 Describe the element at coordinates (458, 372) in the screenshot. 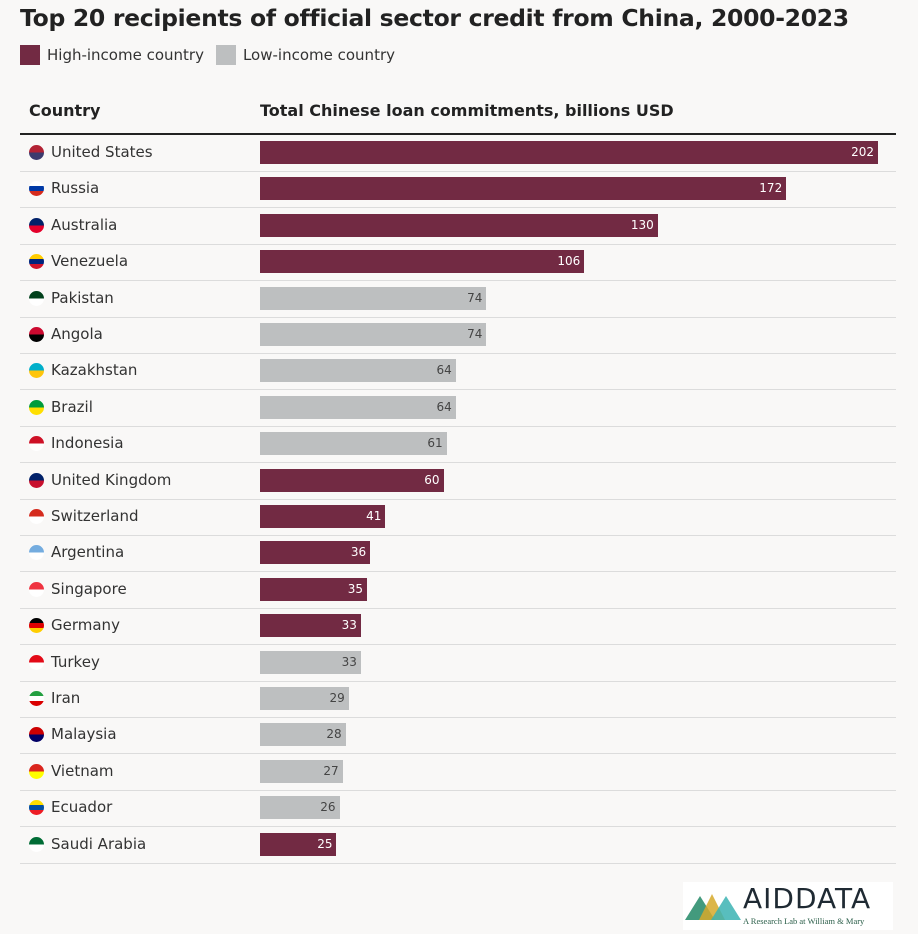

I see `table-row: Kazakhstan 64` at that location.